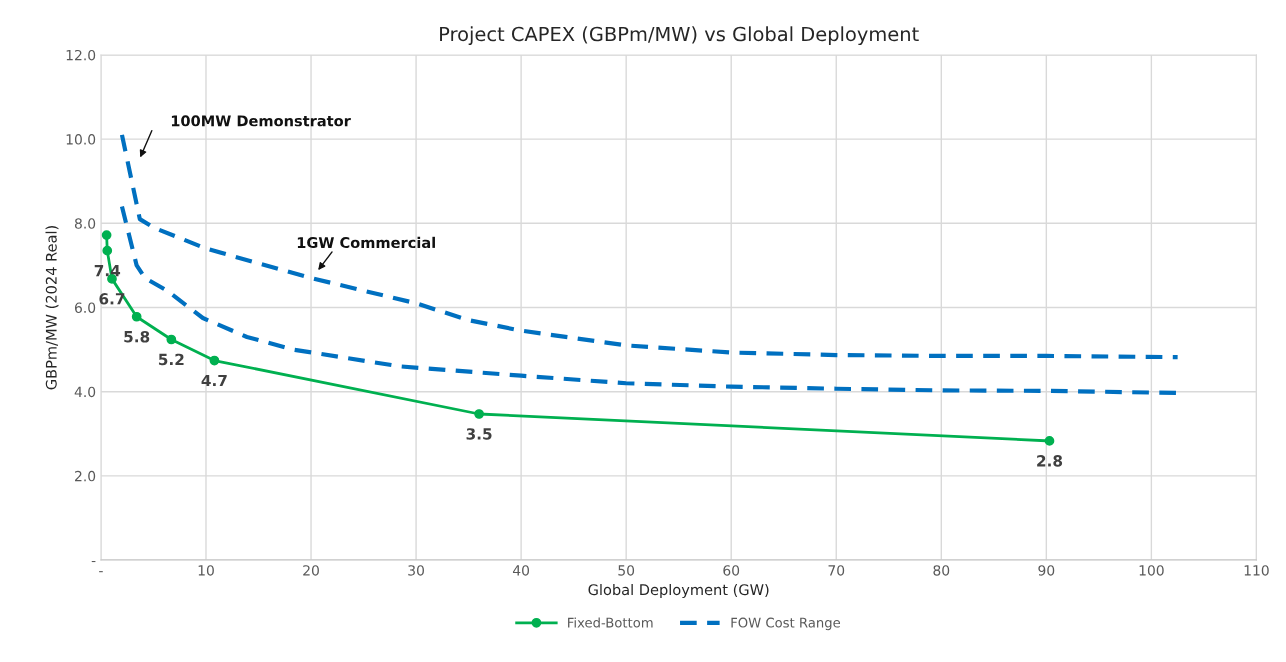 The image size is (1286, 662). Describe the element at coordinates (1151, 570) in the screenshot. I see `x-tick-label: 100` at that location.